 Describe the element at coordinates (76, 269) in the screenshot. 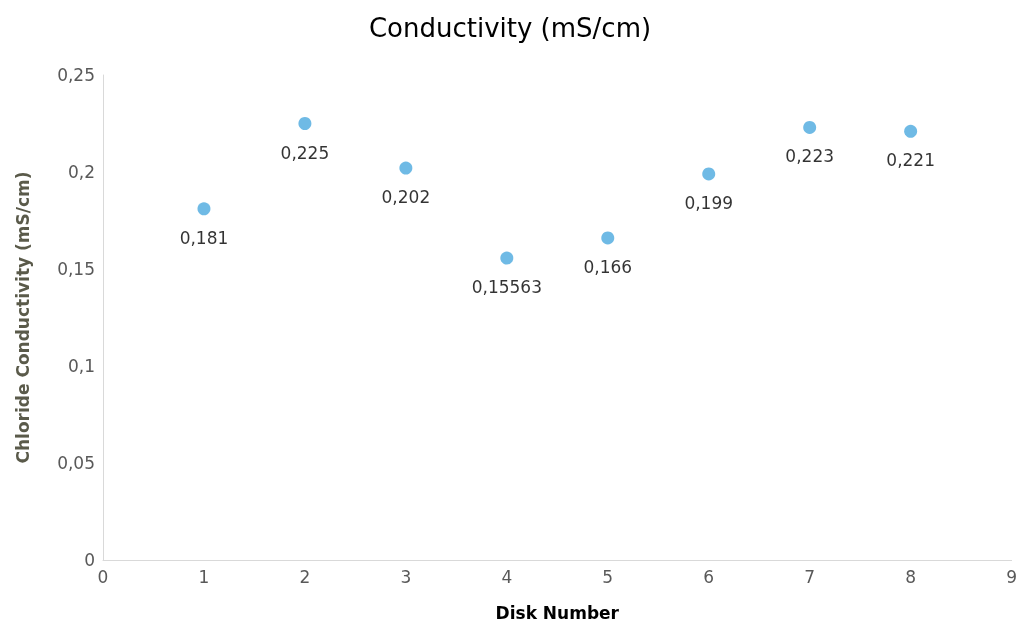

I see `y-tick-label: 0,15` at that location.